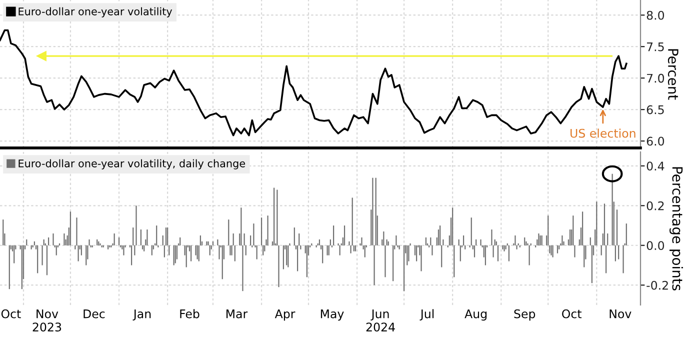  I want to click on y-tick-label: -0.2, so click(657, 285).